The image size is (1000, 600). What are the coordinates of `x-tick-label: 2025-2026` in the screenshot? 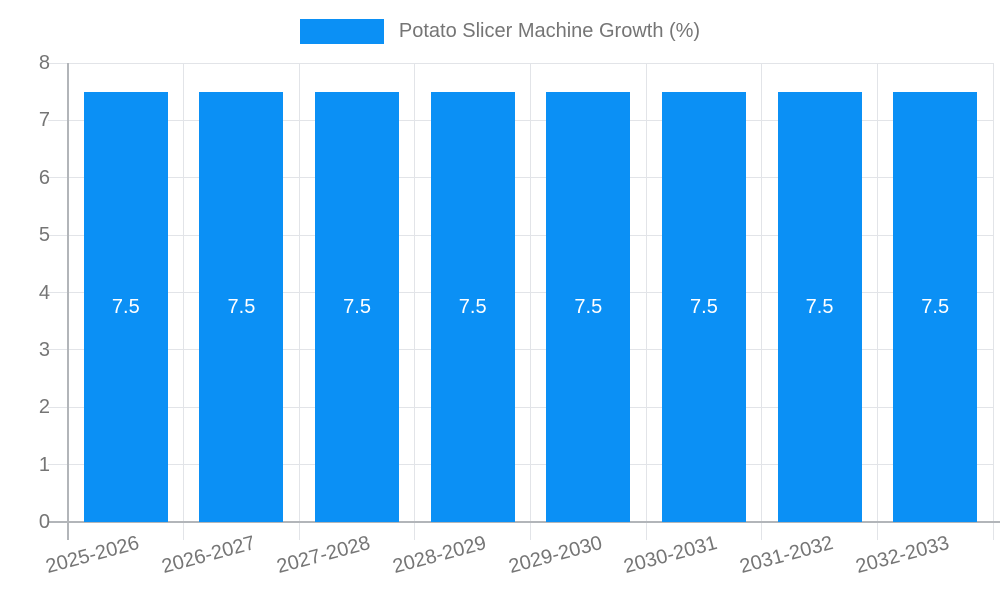 It's located at (92, 554).